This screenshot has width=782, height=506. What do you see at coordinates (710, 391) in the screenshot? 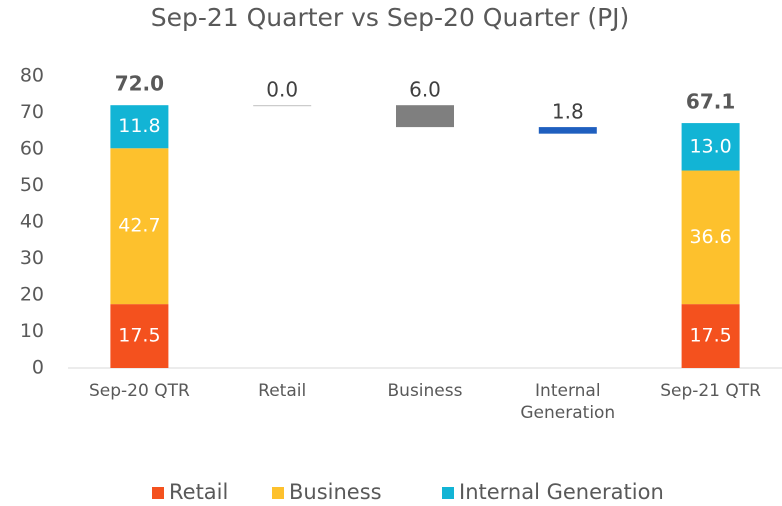
I see `x-tick-label: Sep-21 QTR` at bounding box center [710, 391].